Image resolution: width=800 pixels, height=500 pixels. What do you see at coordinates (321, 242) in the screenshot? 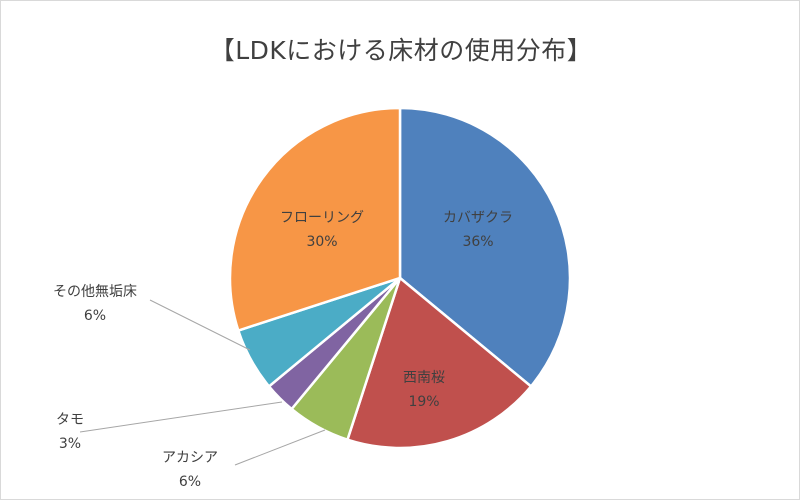
I see `slice-percent-label: 30%` at bounding box center [321, 242].